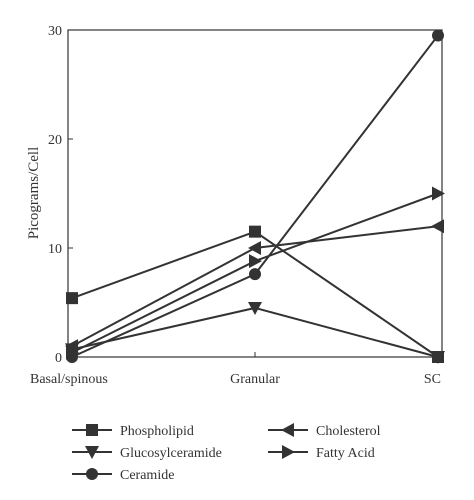  I want to click on legend-item: Cholesterol, so click(324, 431).